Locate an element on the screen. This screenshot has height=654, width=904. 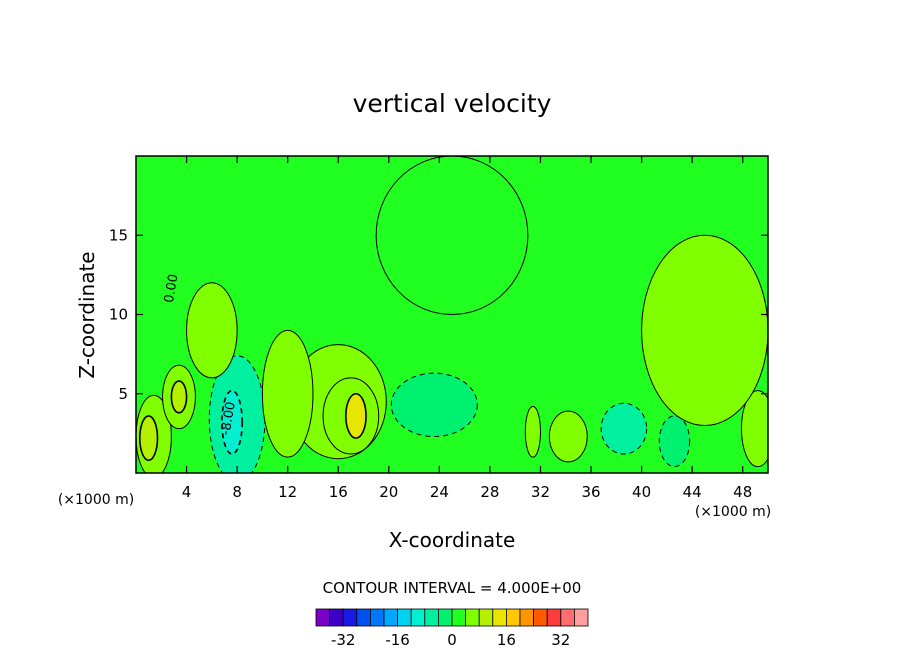
colorbar-tick-label: 32 is located at coordinates (560, 640).